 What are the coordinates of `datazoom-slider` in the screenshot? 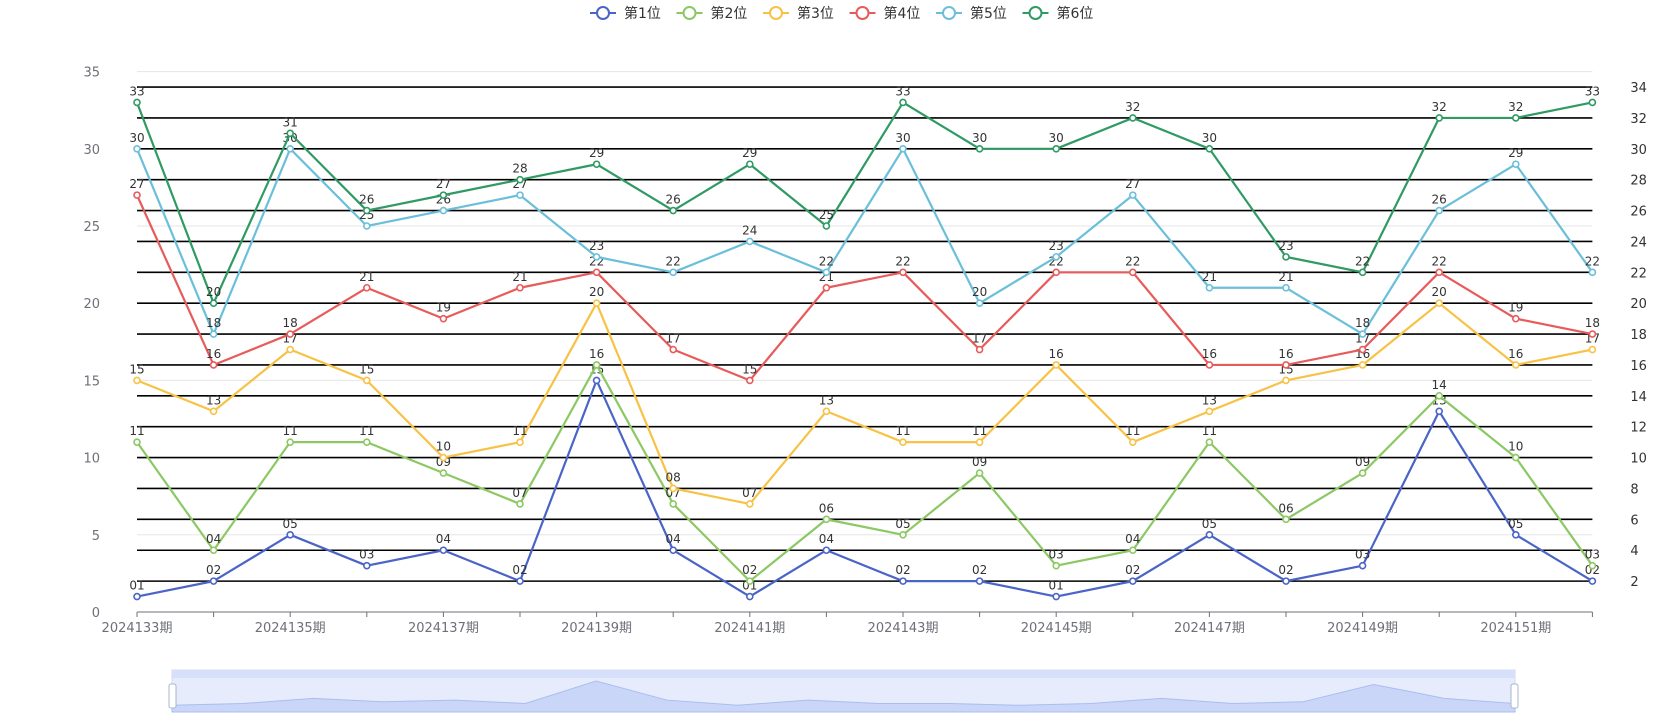 It's located at (843, 691).